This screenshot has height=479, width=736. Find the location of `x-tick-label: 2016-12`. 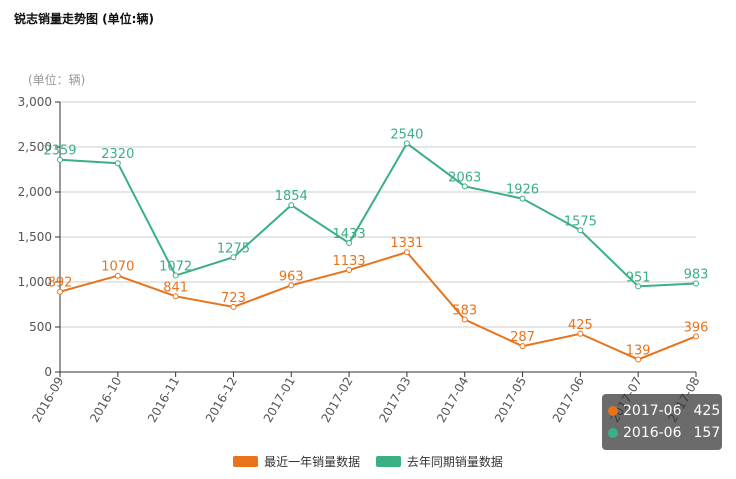

x-tick-label: 2016-12 is located at coordinates (221, 400).